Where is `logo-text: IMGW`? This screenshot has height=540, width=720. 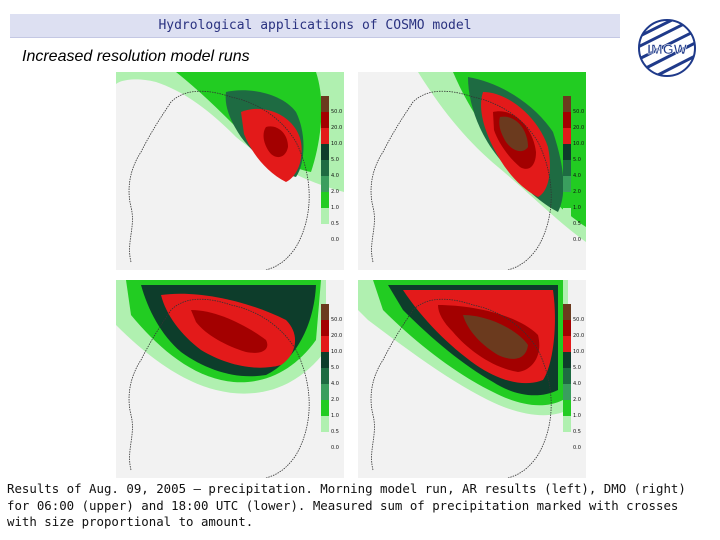 logo-text: IMGW is located at coordinates (667, 49).